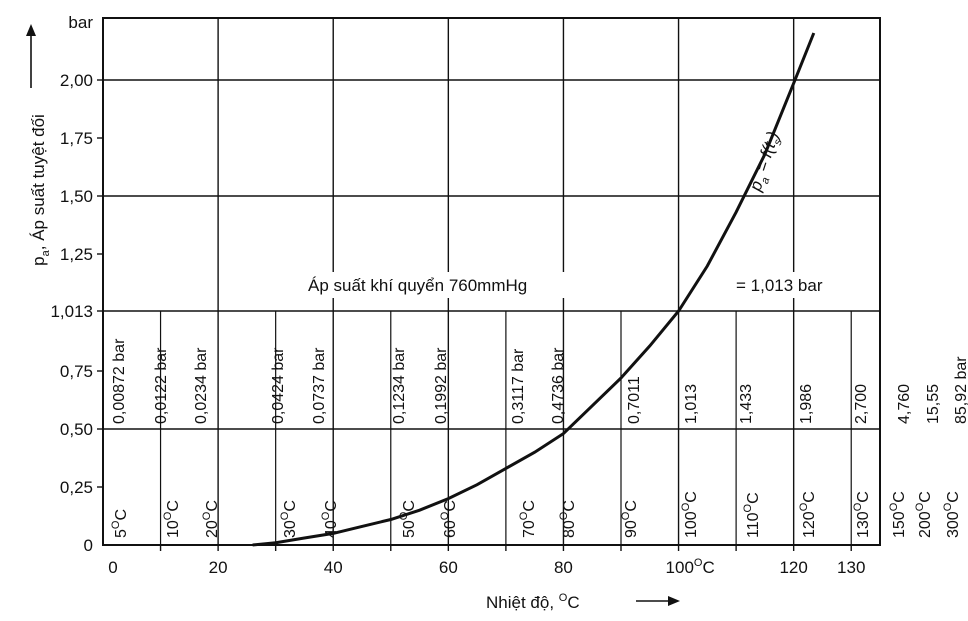 The width and height of the screenshot is (968, 621). I want to click on temperature-label: 110OC, so click(752, 515).